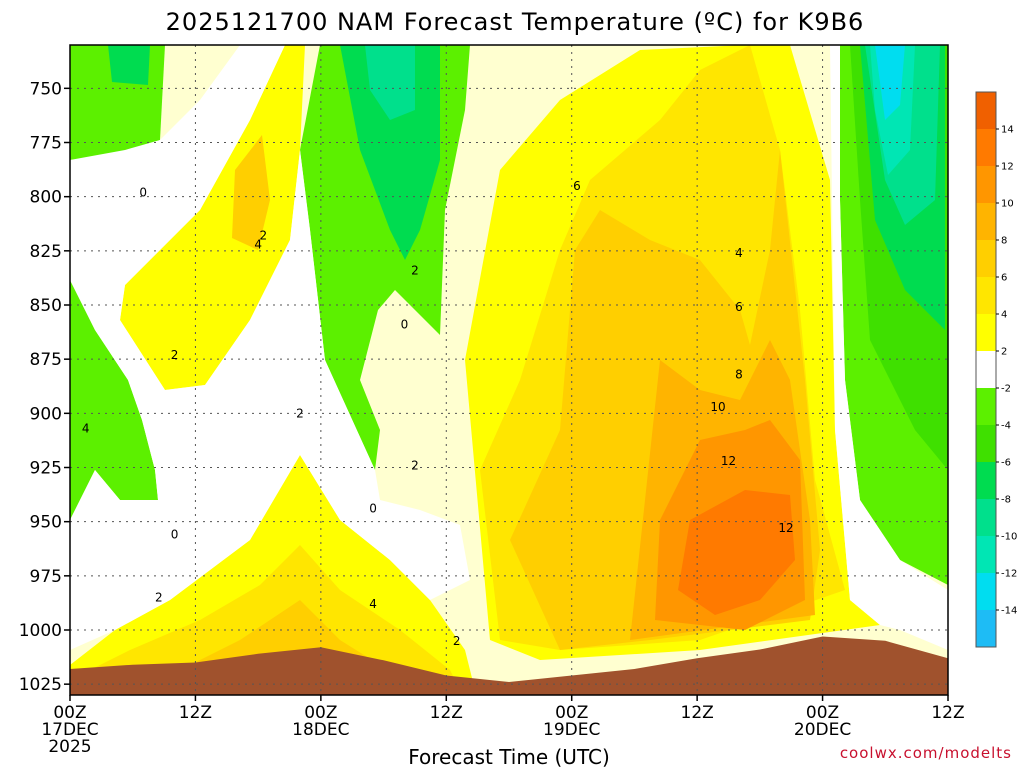 This screenshot has width=1024, height=768. Describe the element at coordinates (1006, 463) in the screenshot. I see `colorbar-tick-label: -6` at that location.